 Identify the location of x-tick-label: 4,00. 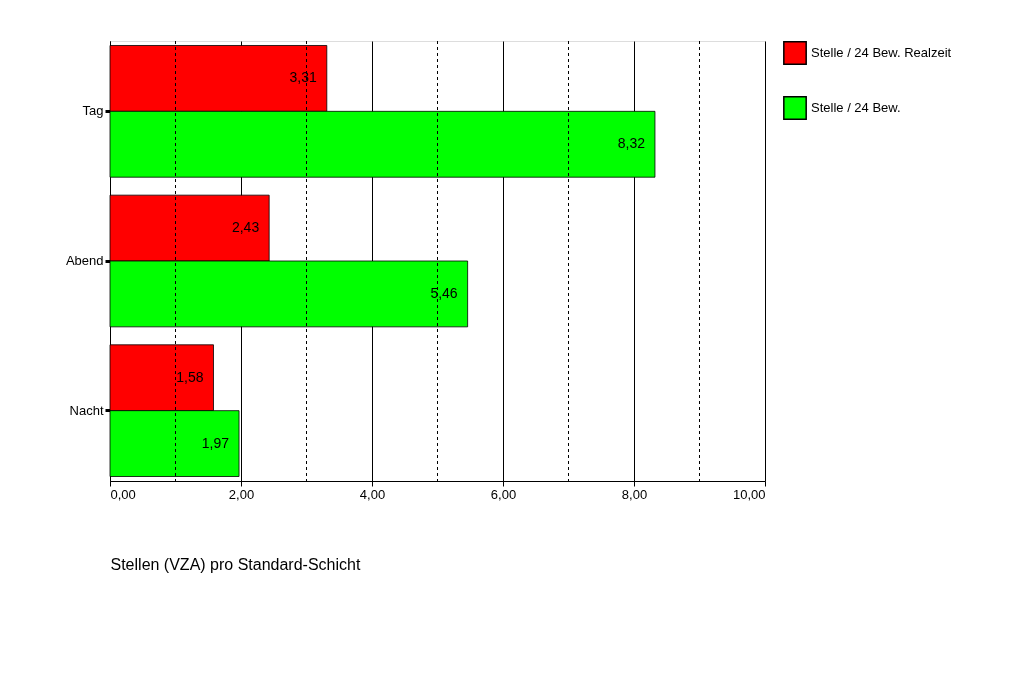
(372, 494).